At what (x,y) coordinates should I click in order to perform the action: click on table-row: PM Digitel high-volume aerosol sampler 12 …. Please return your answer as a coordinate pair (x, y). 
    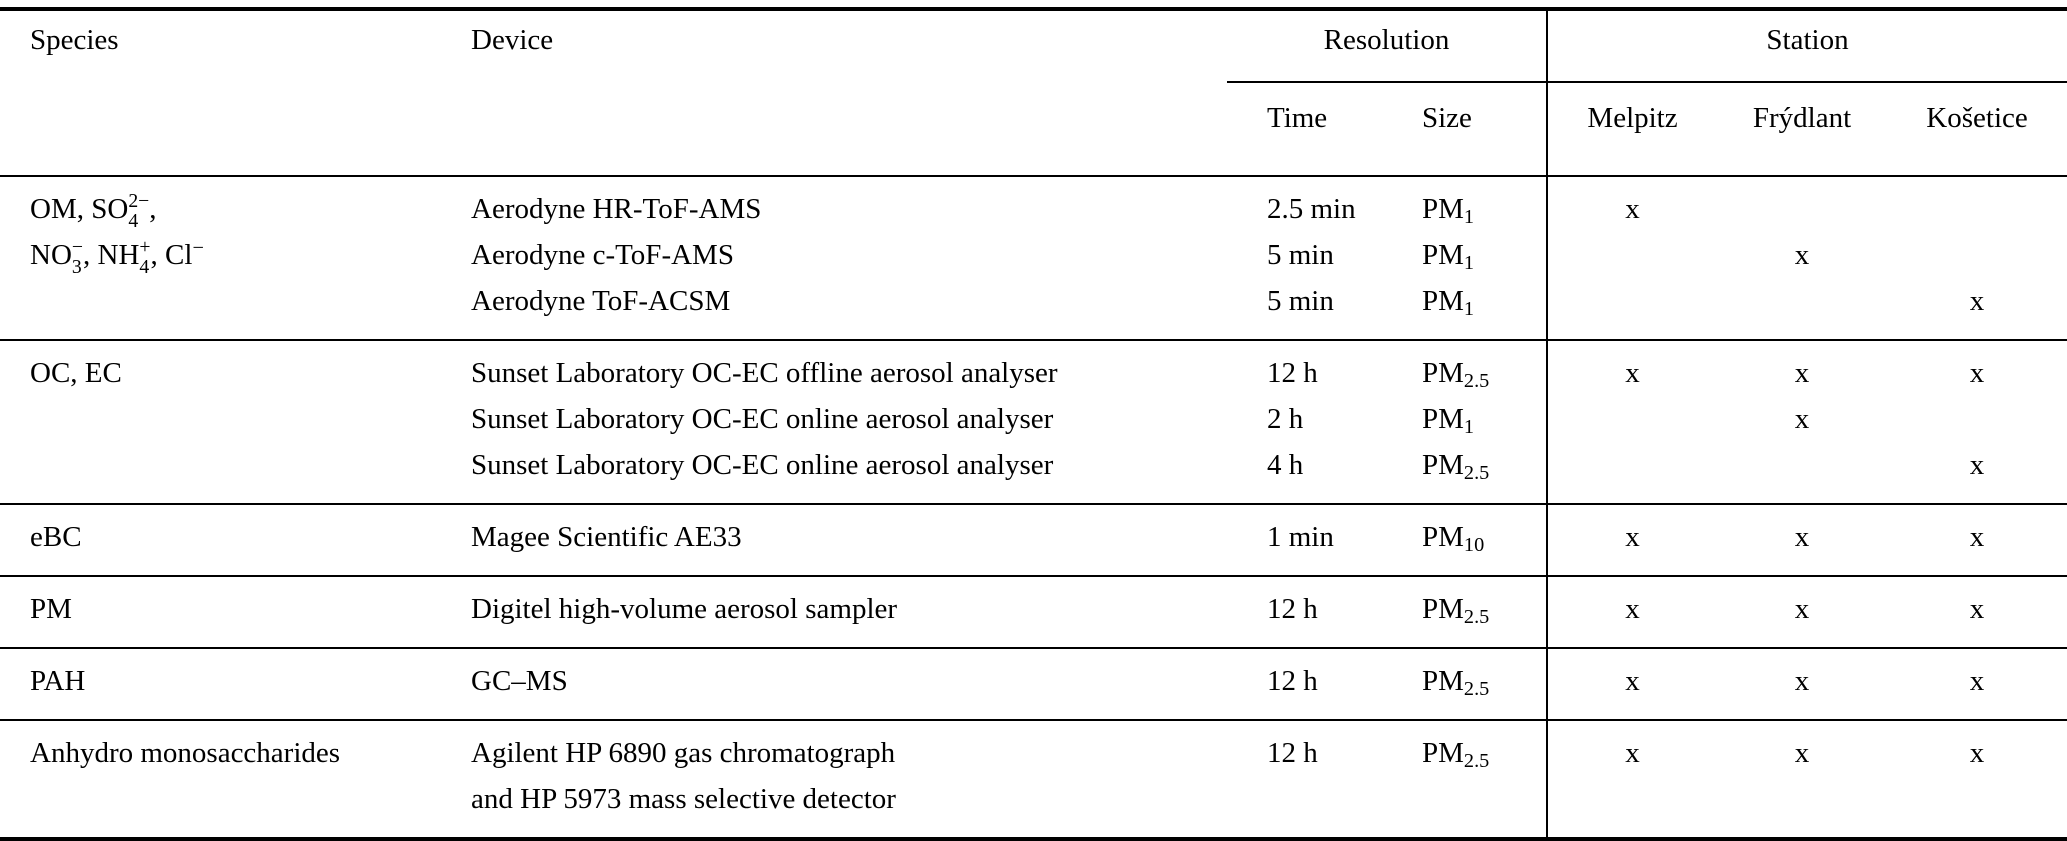
    Looking at the image, I should click on (1033, 612).